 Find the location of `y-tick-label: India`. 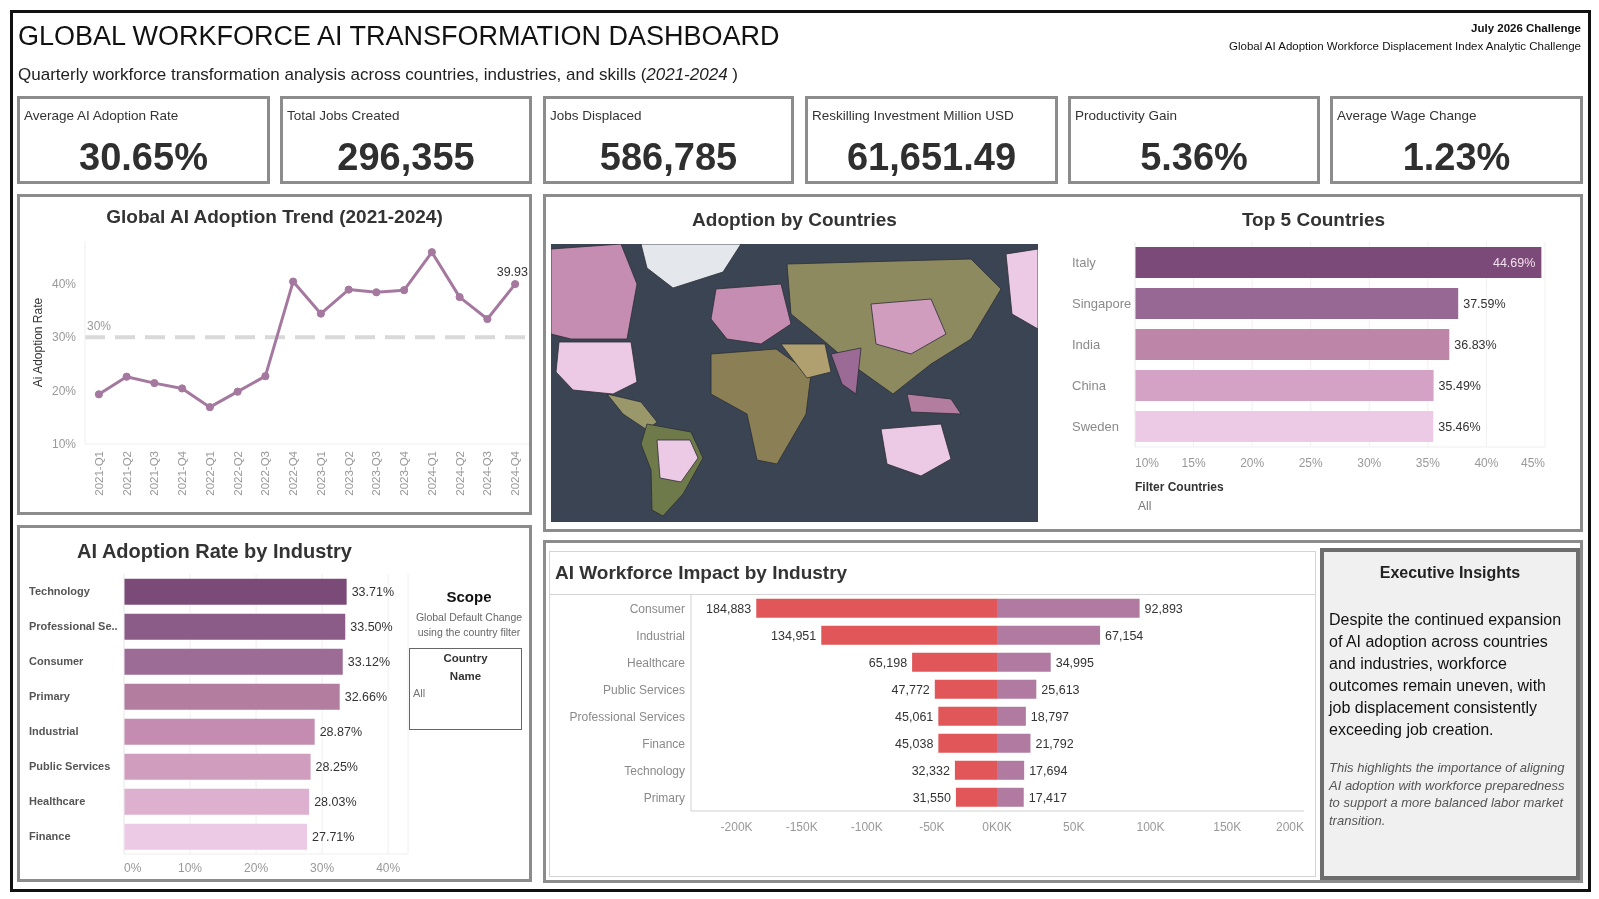

y-tick-label: India is located at coordinates (1086, 345).